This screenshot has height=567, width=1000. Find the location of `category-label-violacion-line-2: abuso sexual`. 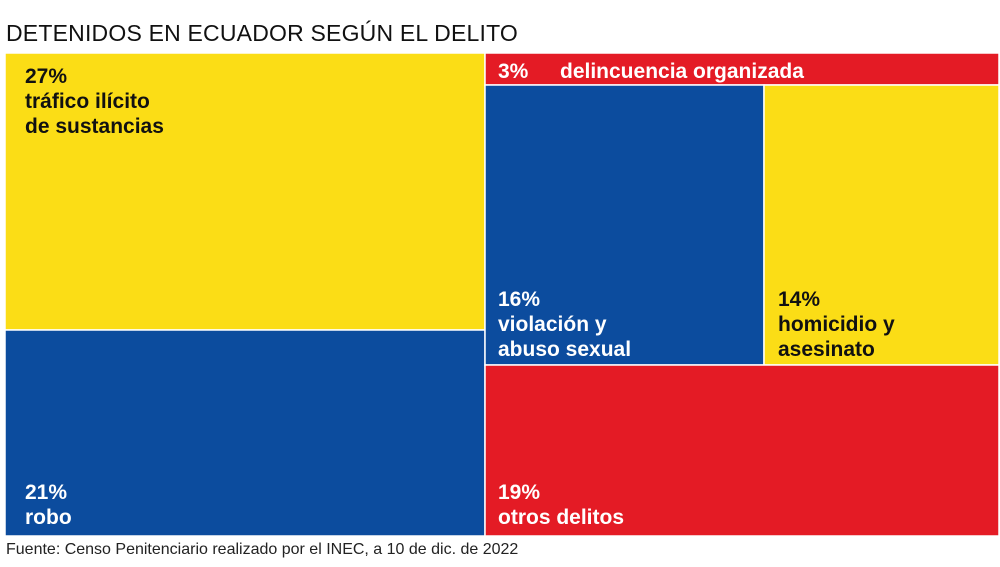

category-label-violacion-line-2: abuso sexual is located at coordinates (564, 349).